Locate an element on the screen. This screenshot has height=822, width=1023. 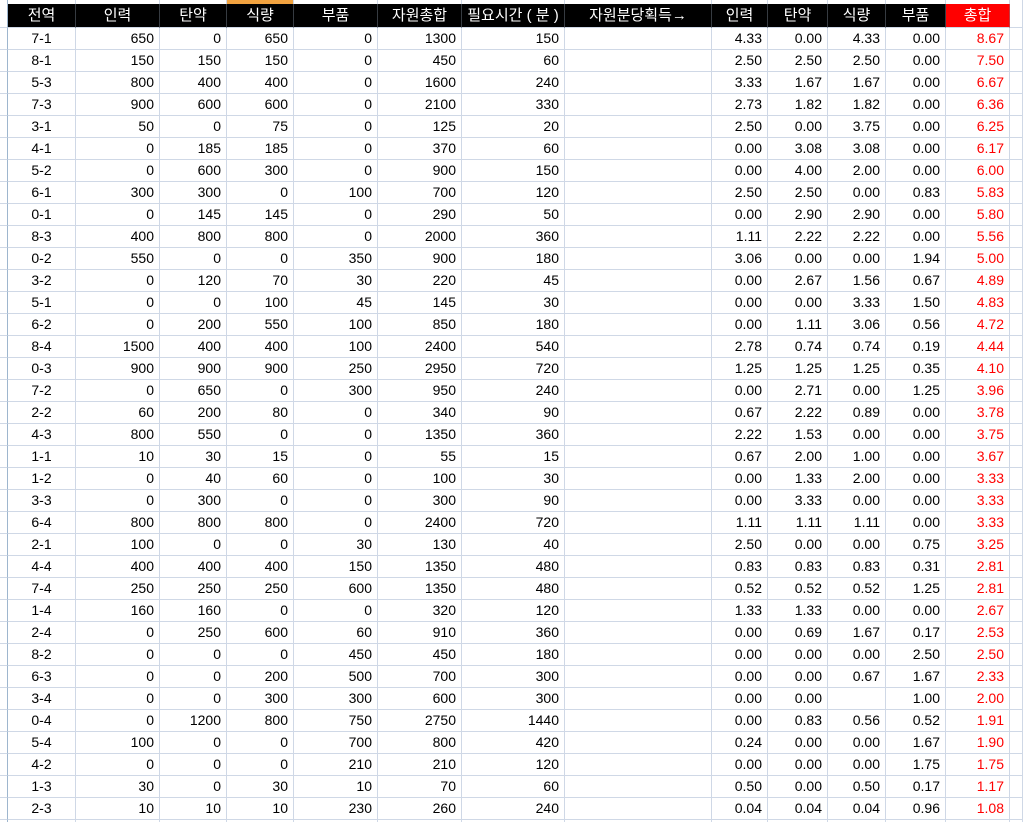
cell-manpower: 400 is located at coordinates (118, 237).